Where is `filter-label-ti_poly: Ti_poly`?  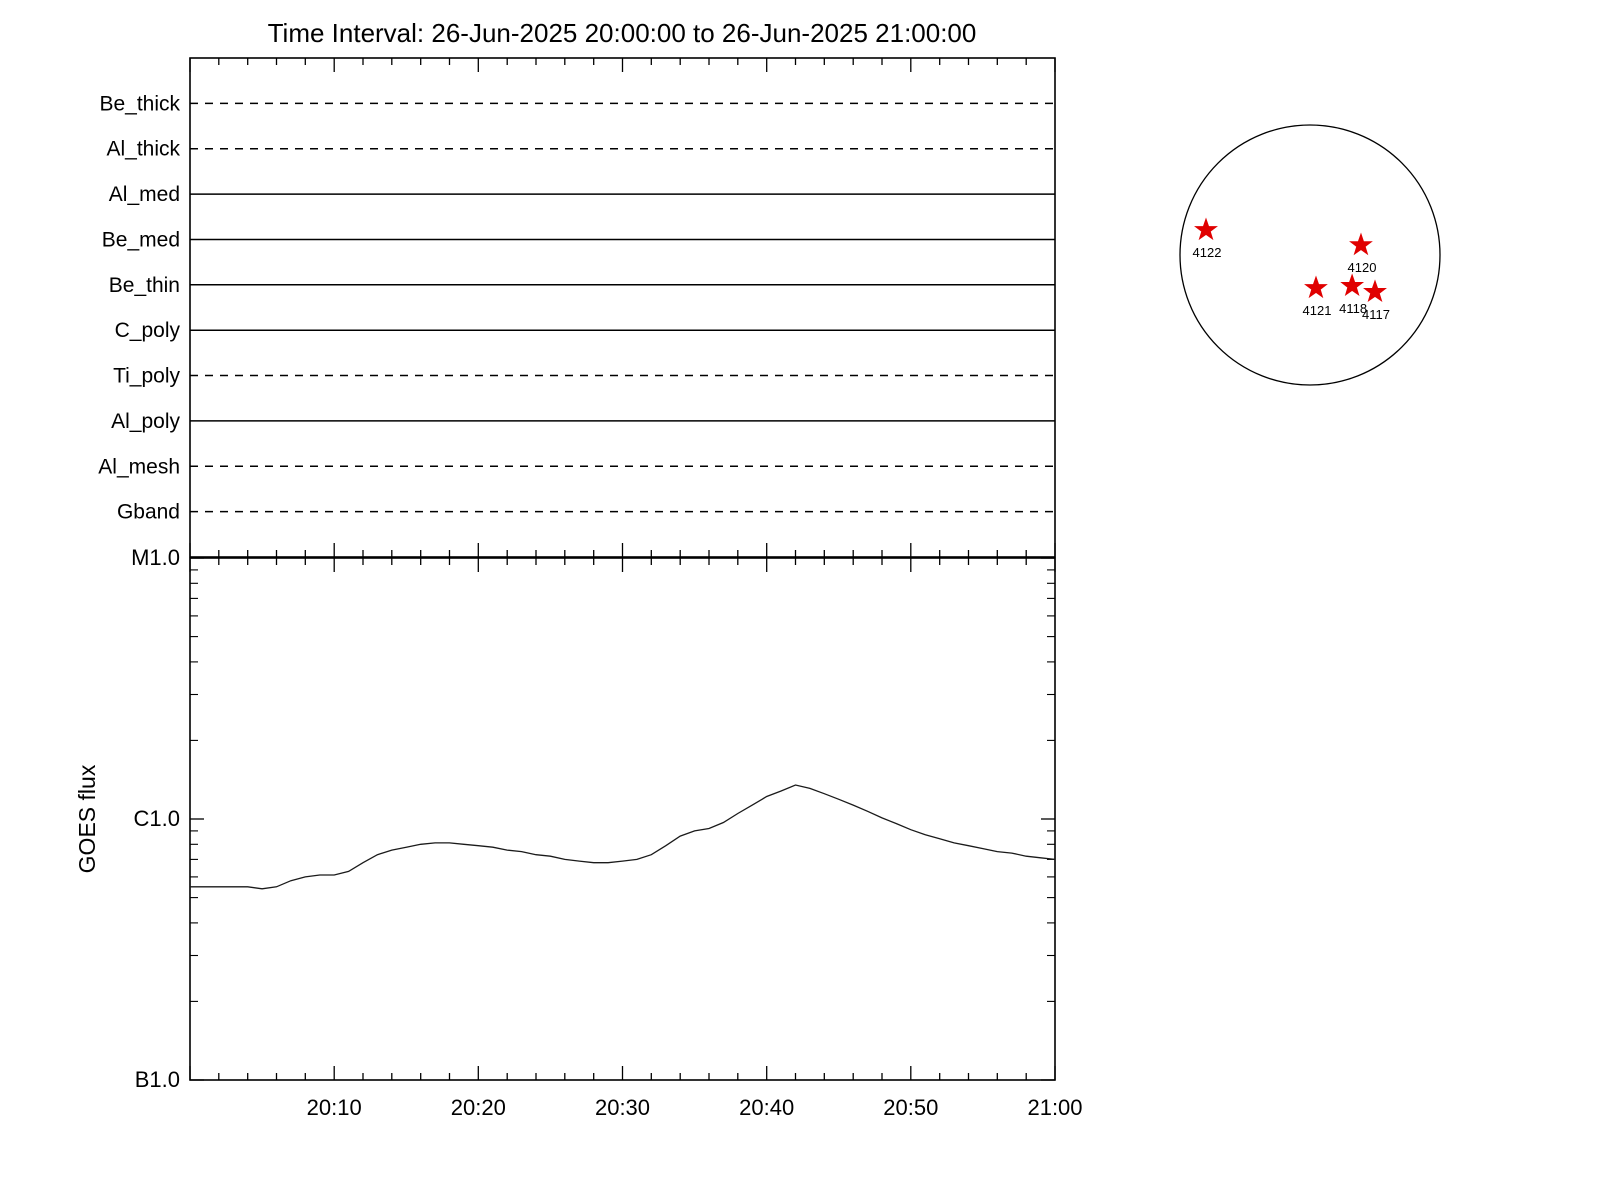
filter-label-ti_poly: Ti_poly is located at coordinates (146, 376).